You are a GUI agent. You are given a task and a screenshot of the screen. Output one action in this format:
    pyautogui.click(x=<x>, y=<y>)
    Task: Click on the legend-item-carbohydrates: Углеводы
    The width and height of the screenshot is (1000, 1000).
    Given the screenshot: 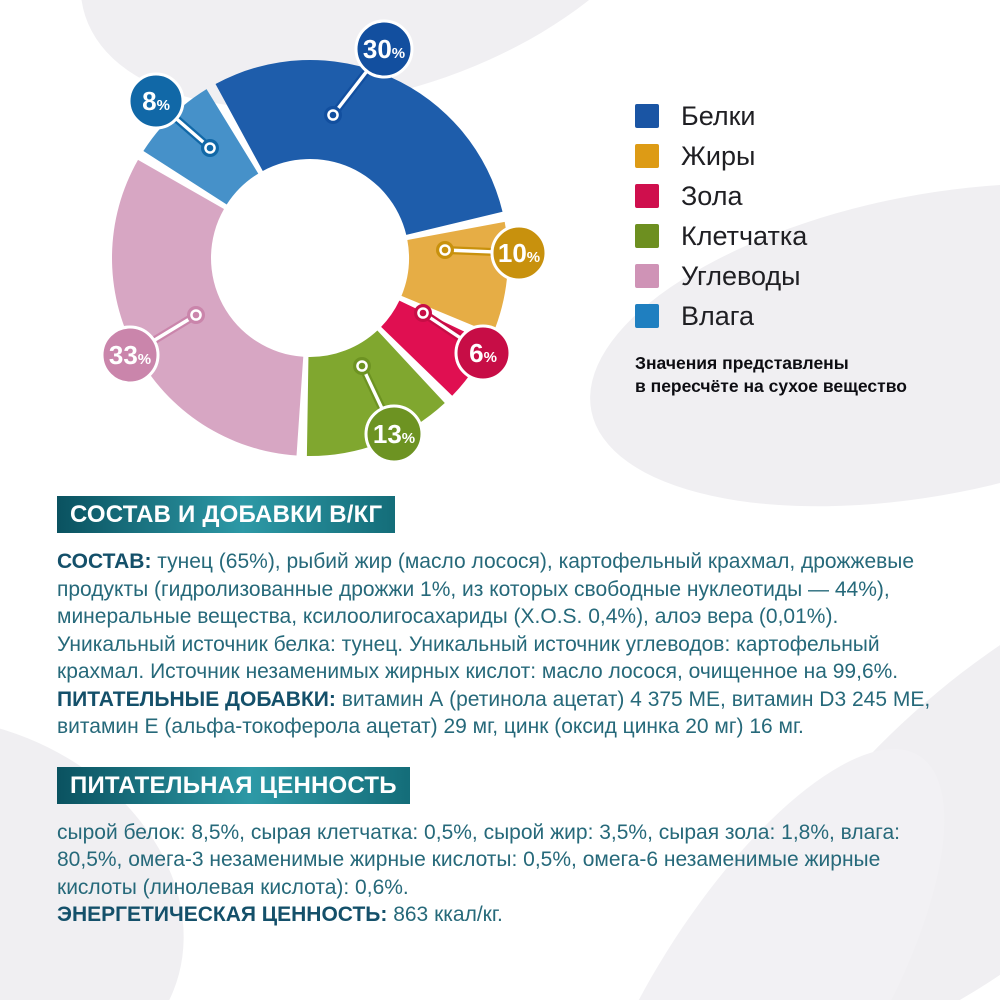 What is the action you would take?
    pyautogui.click(x=771, y=276)
    